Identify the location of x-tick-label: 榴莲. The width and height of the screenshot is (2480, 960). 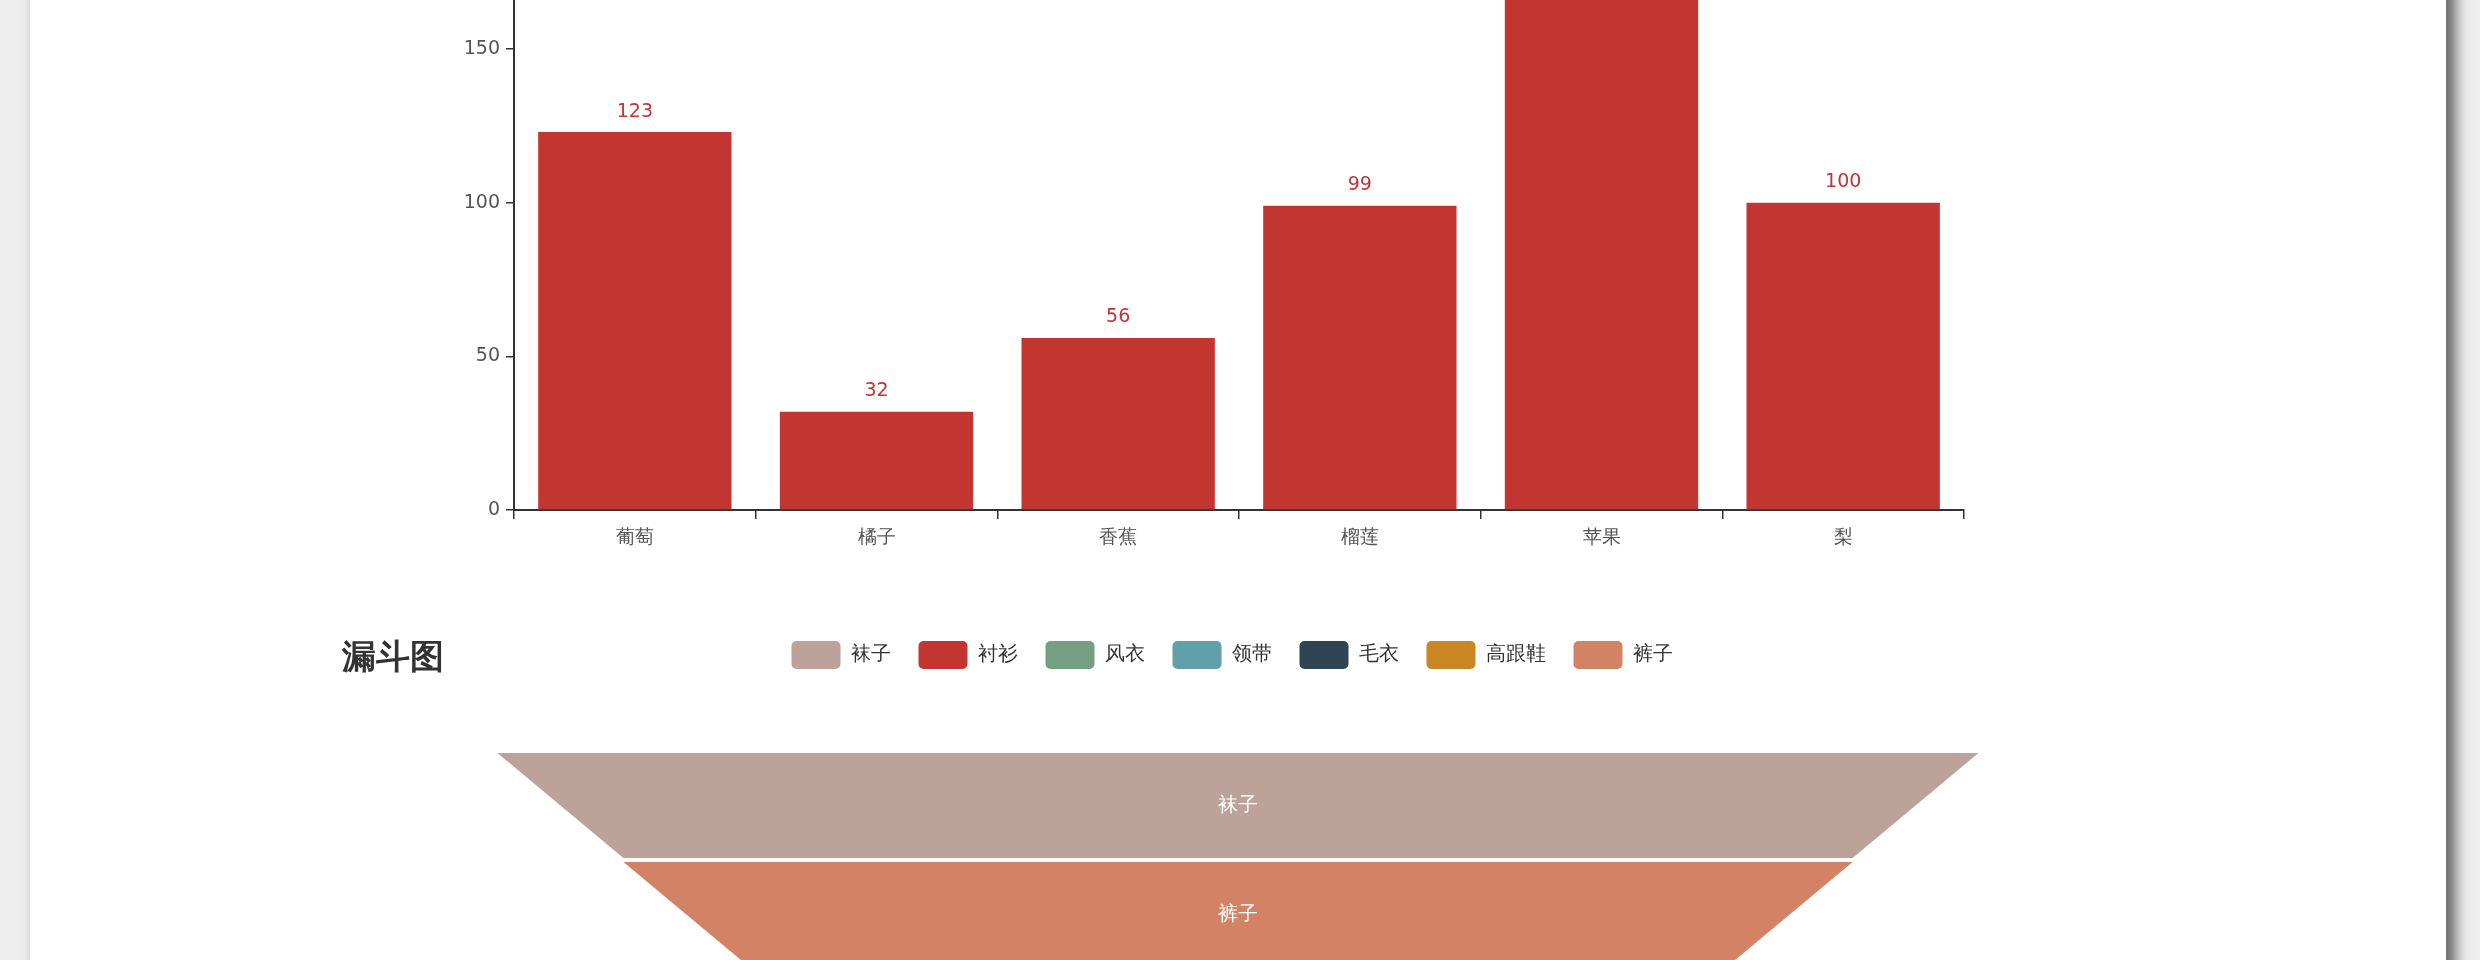
(1359, 536).